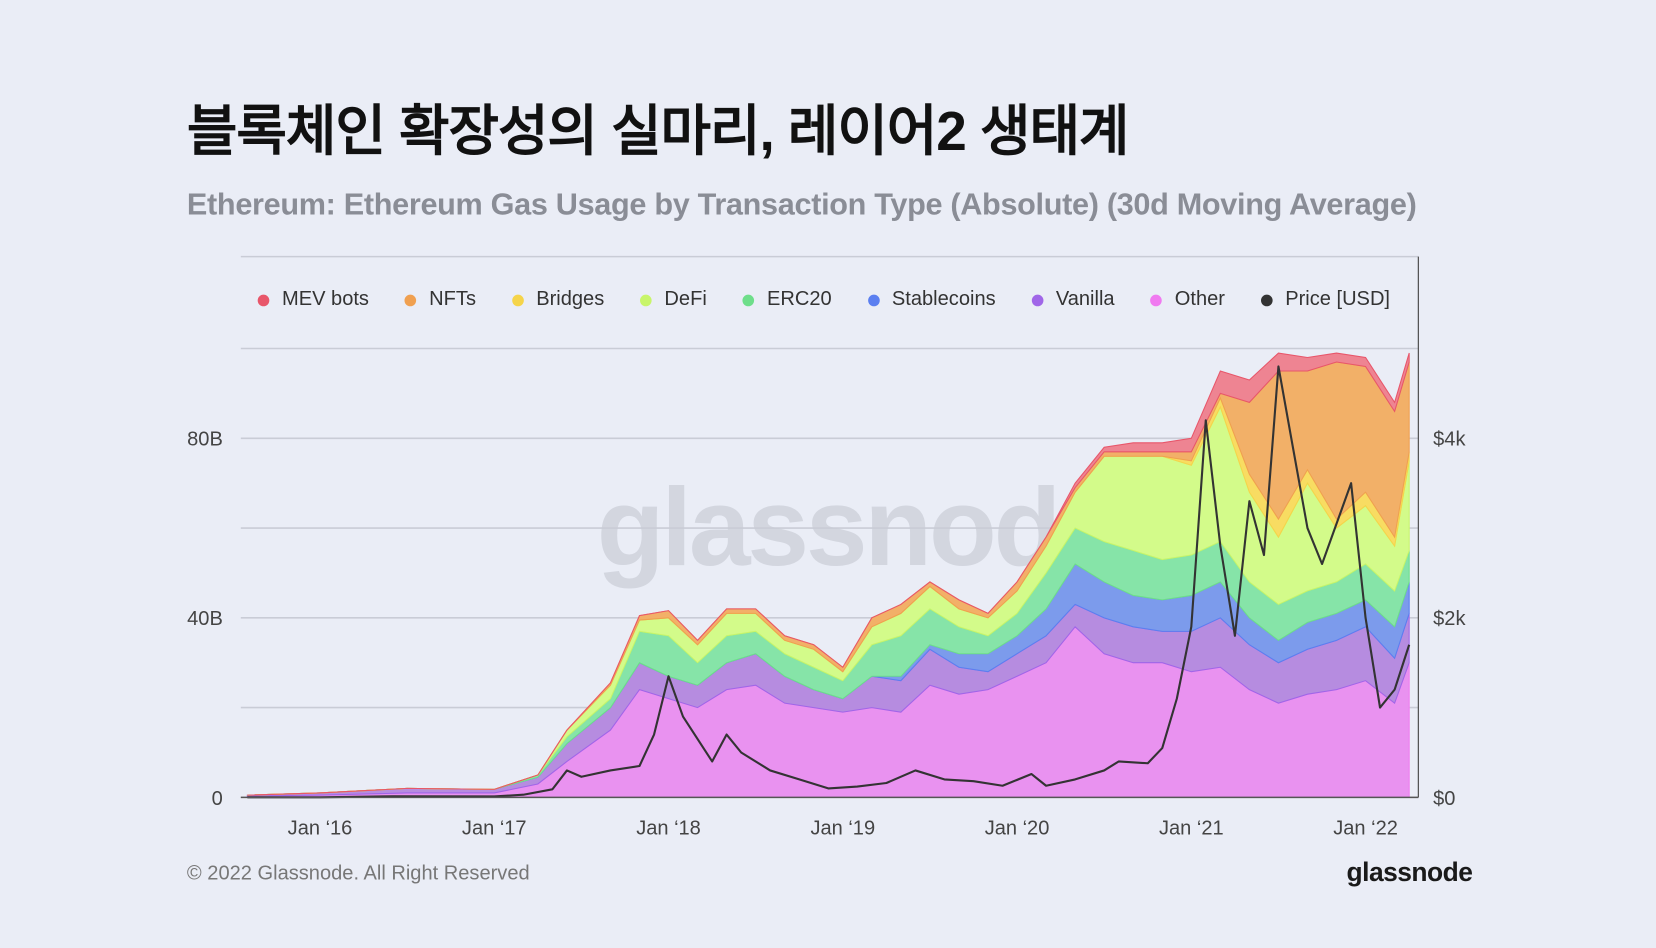  What do you see at coordinates (943, 299) in the screenshot?
I see `legend-label: Stablecoins` at bounding box center [943, 299].